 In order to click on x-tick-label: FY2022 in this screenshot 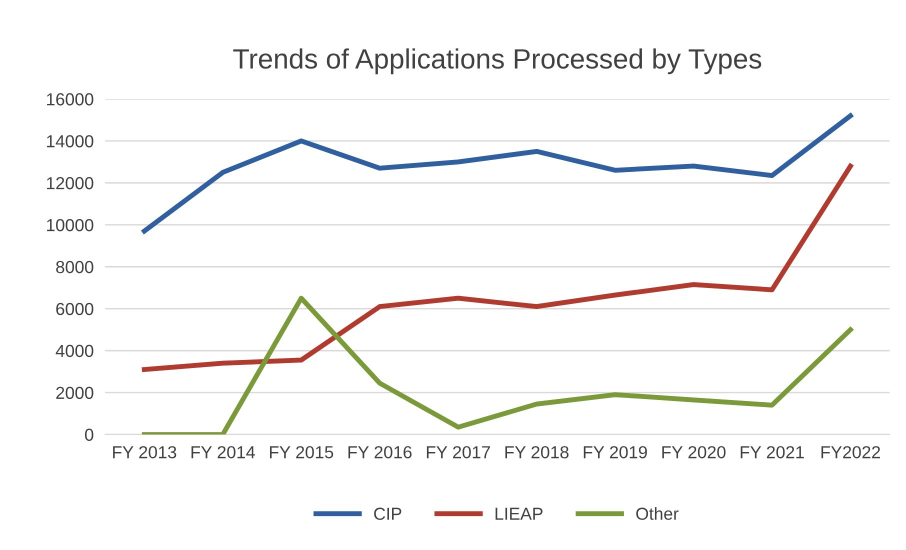, I will do `click(850, 452)`.